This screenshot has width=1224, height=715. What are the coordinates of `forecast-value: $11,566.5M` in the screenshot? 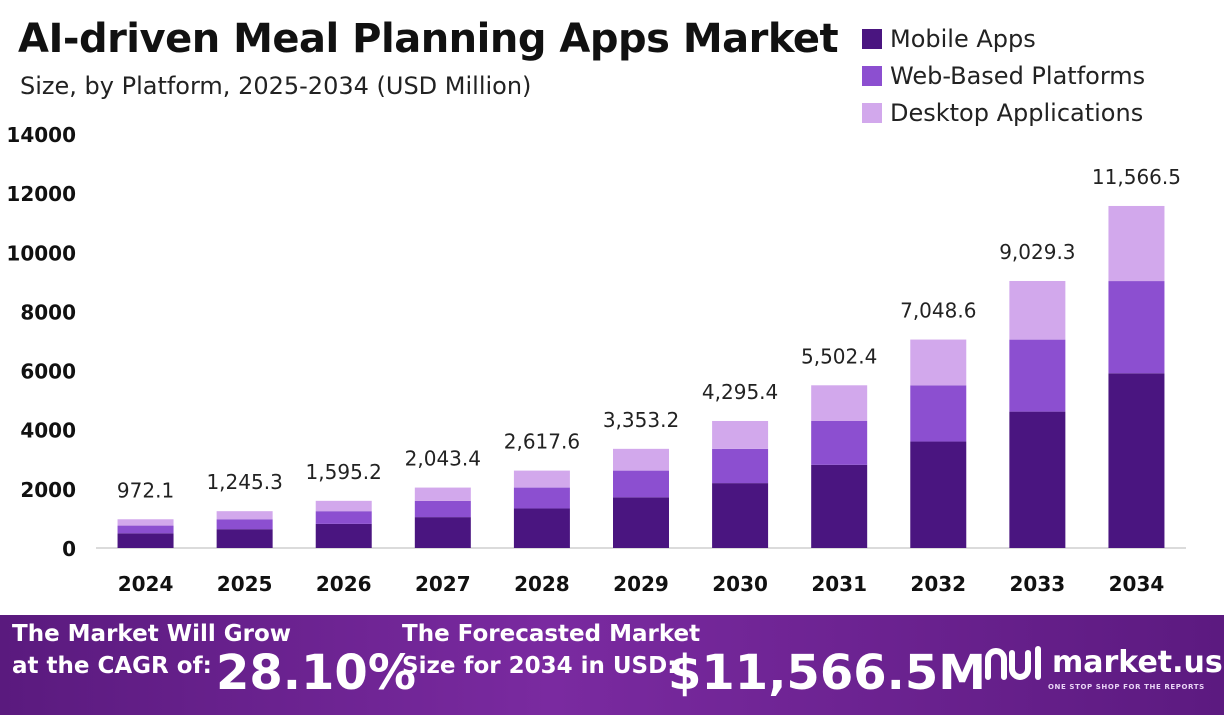 It's located at (827, 673).